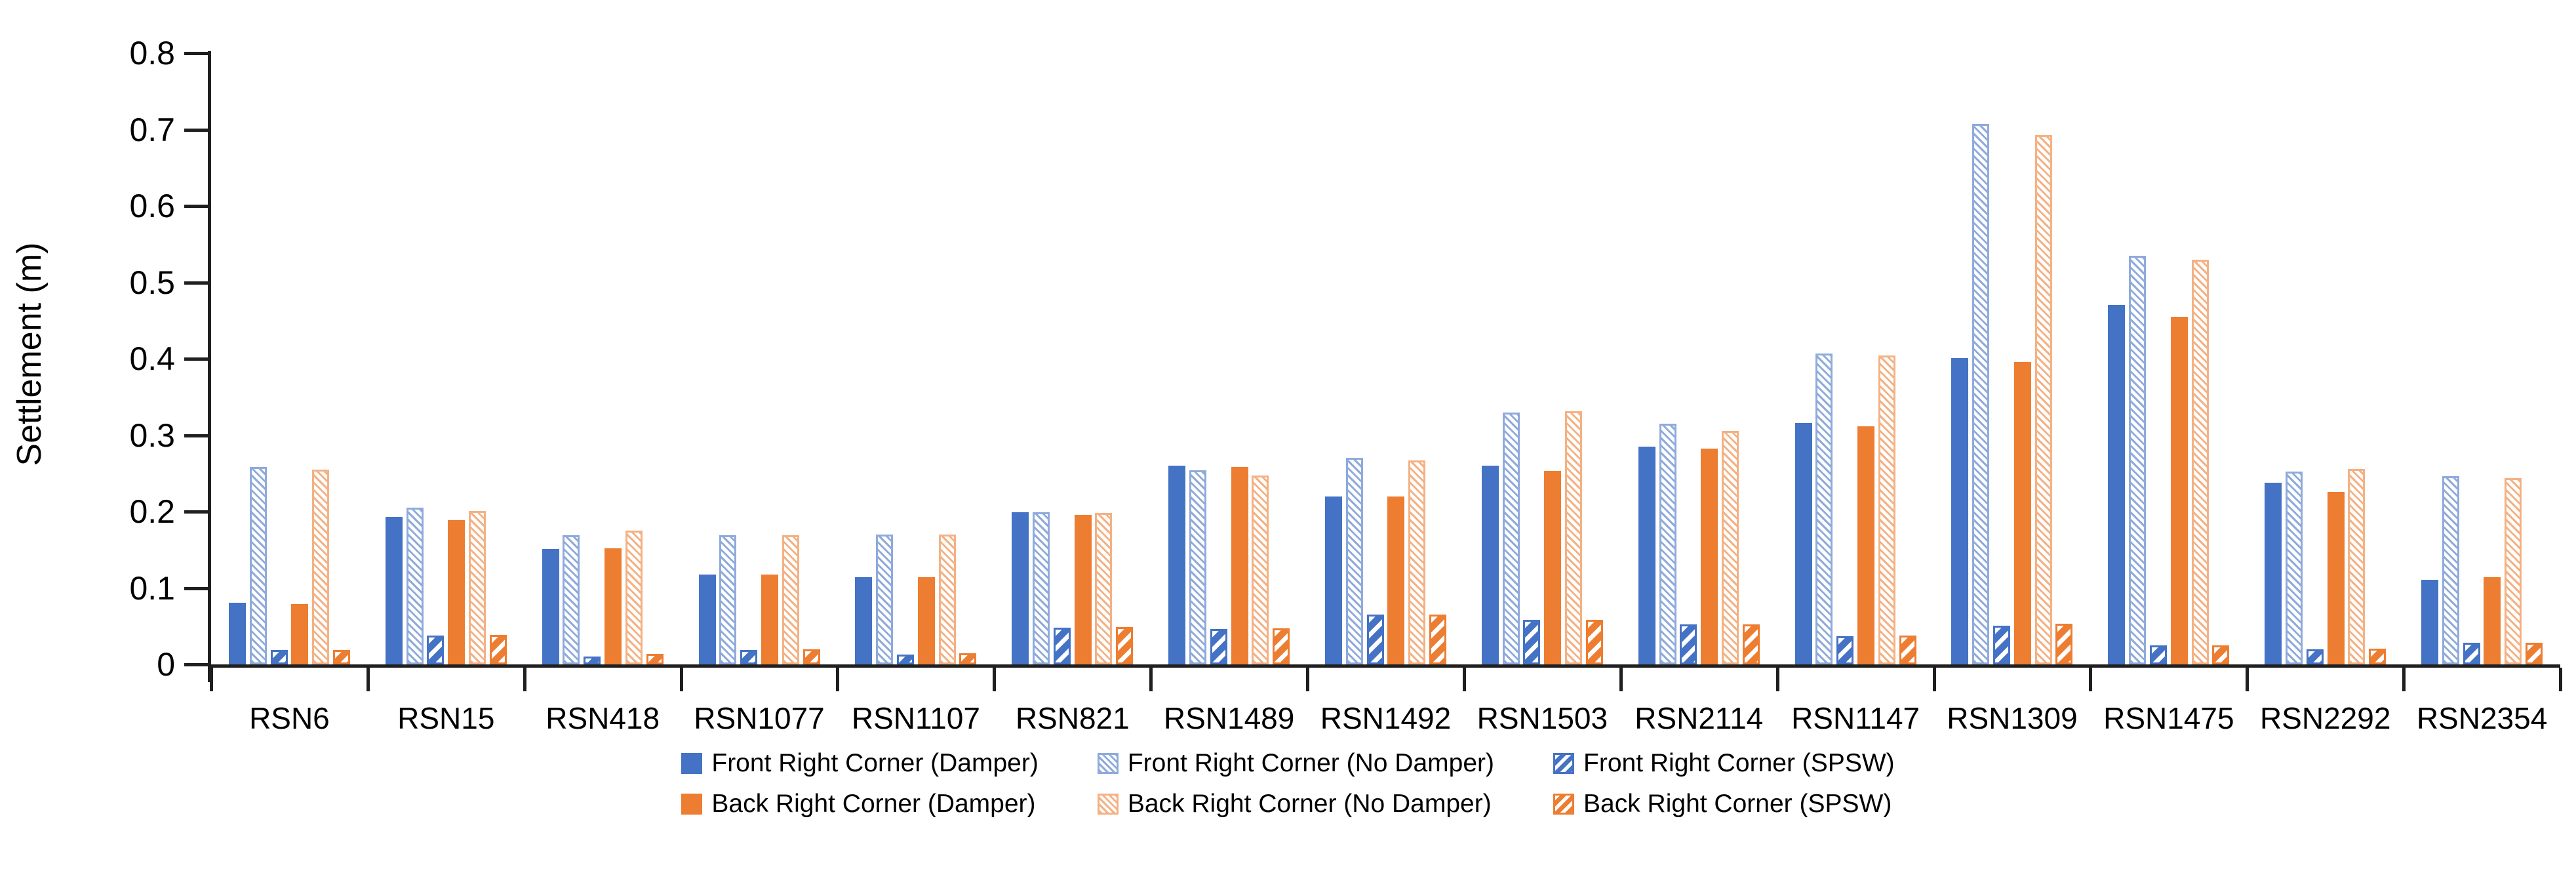  I want to click on bar-rsn2114-front-right-corner-spsw, so click(1688, 644).